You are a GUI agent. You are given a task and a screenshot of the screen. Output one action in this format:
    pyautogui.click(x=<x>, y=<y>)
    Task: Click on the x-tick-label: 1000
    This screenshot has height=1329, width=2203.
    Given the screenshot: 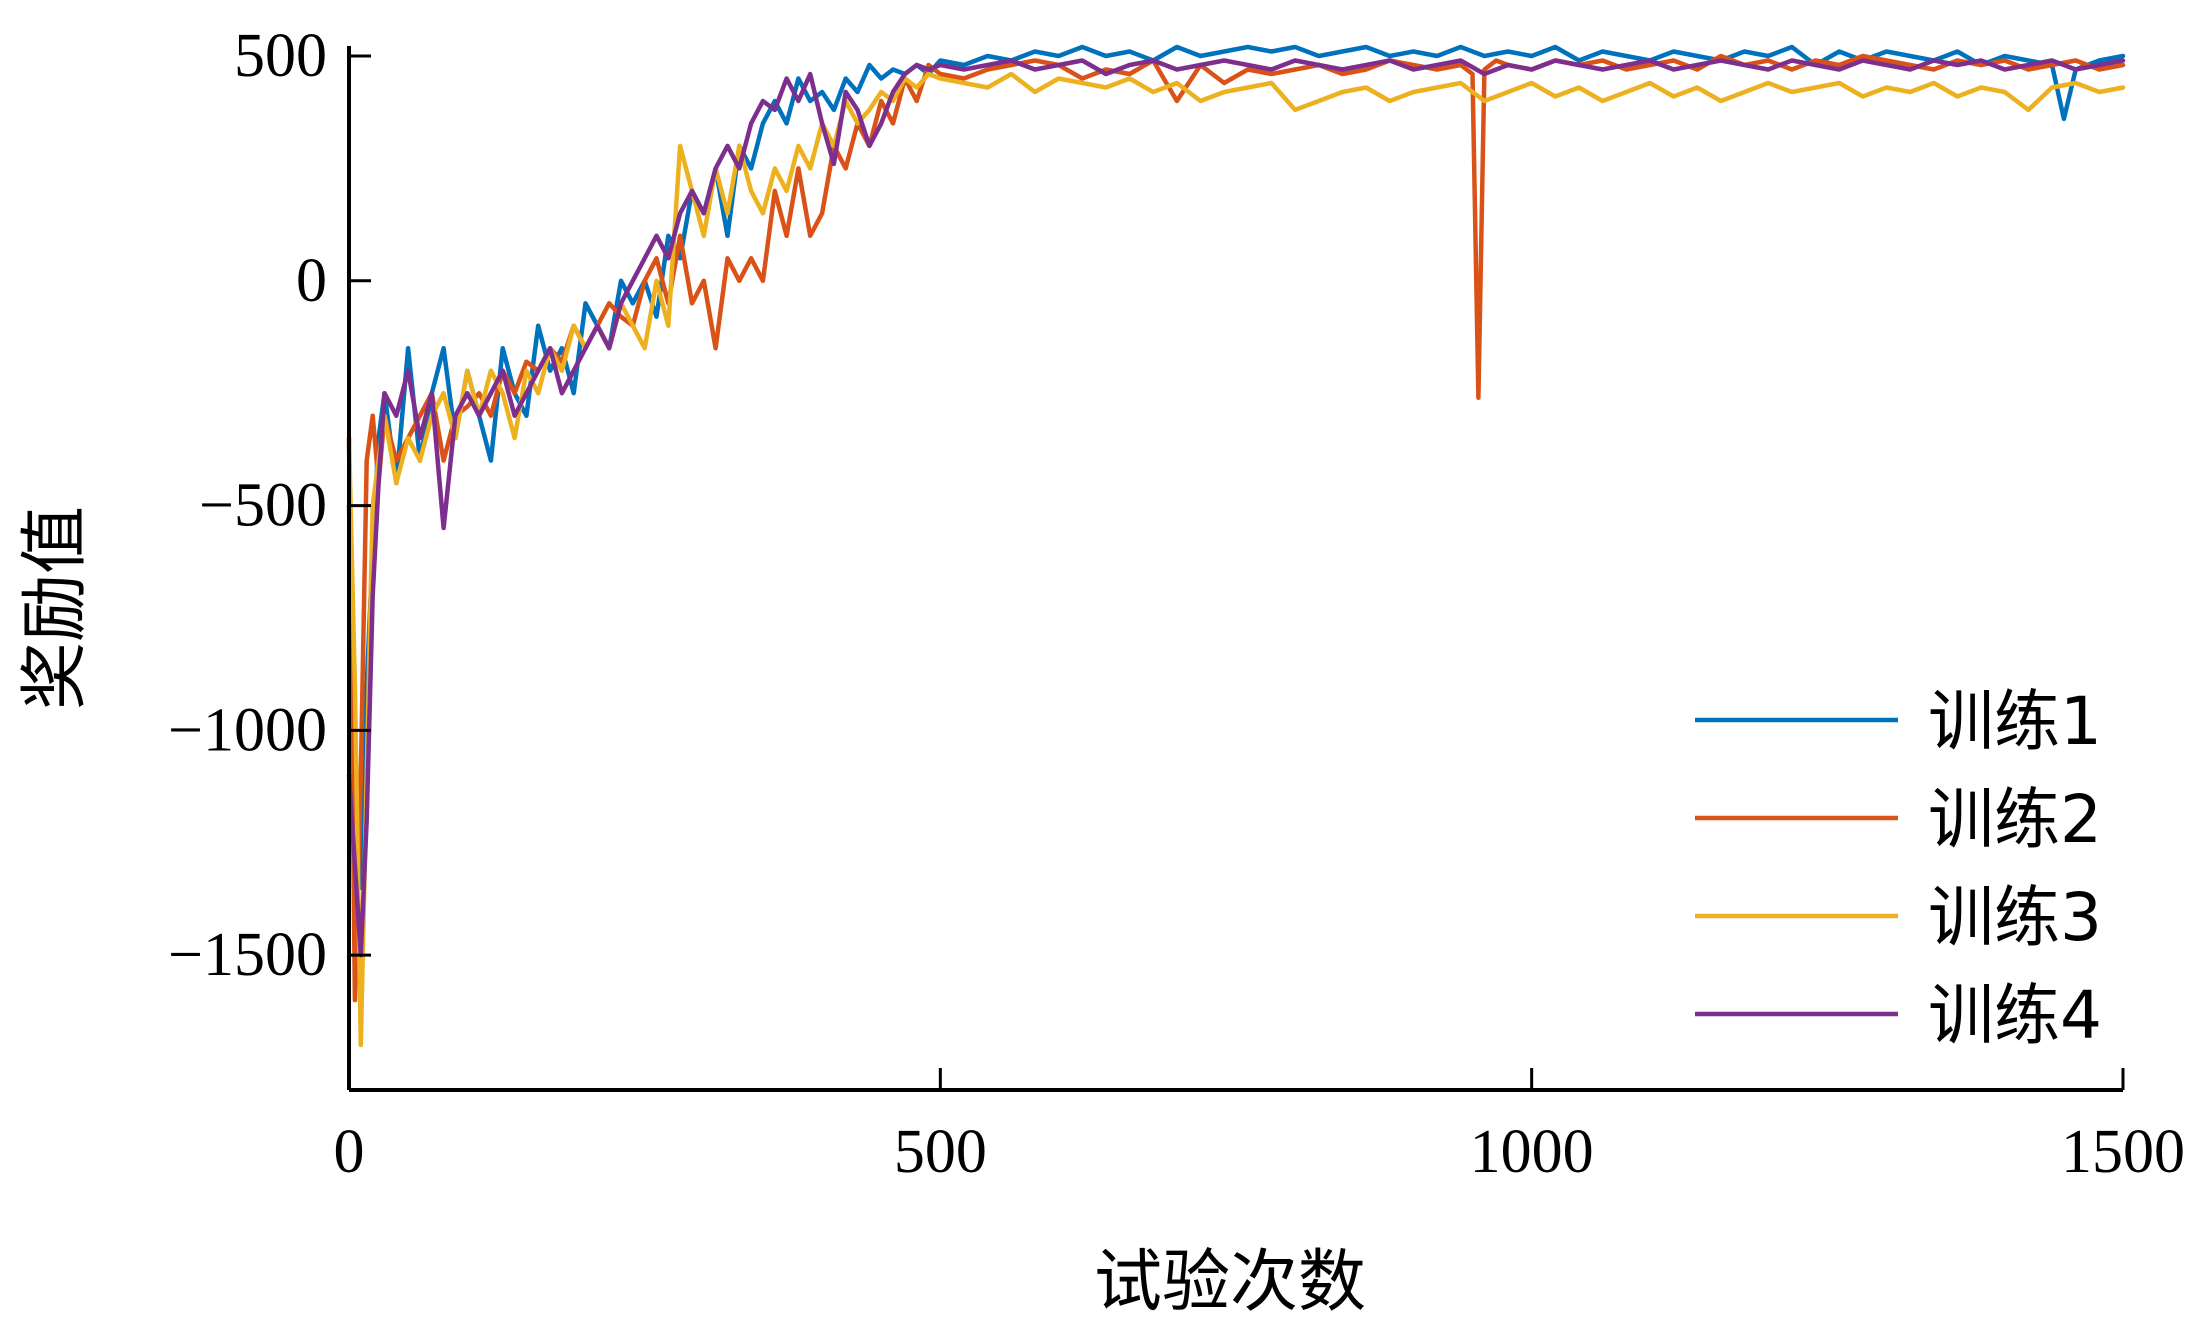 What is the action you would take?
    pyautogui.click(x=1532, y=1152)
    